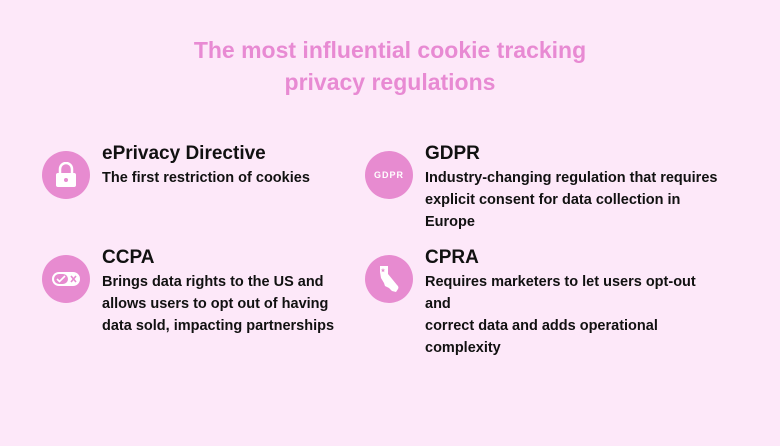  I want to click on gdpr-icon: GDPR, so click(389, 175).